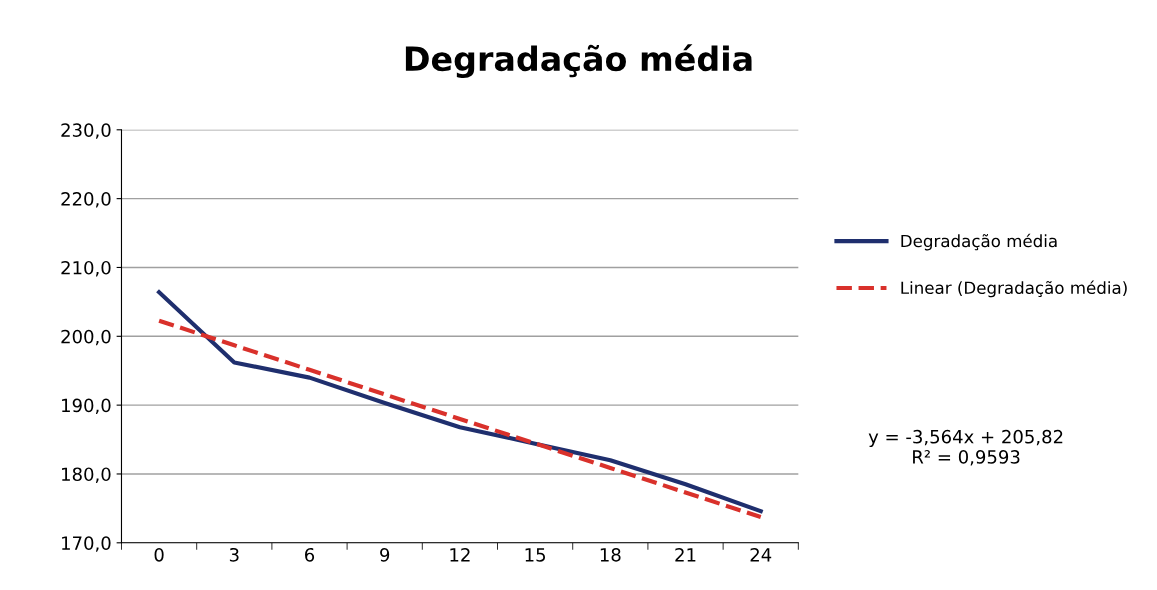  I want to click on legend-label: Linear (Degradação média), so click(1014, 289).